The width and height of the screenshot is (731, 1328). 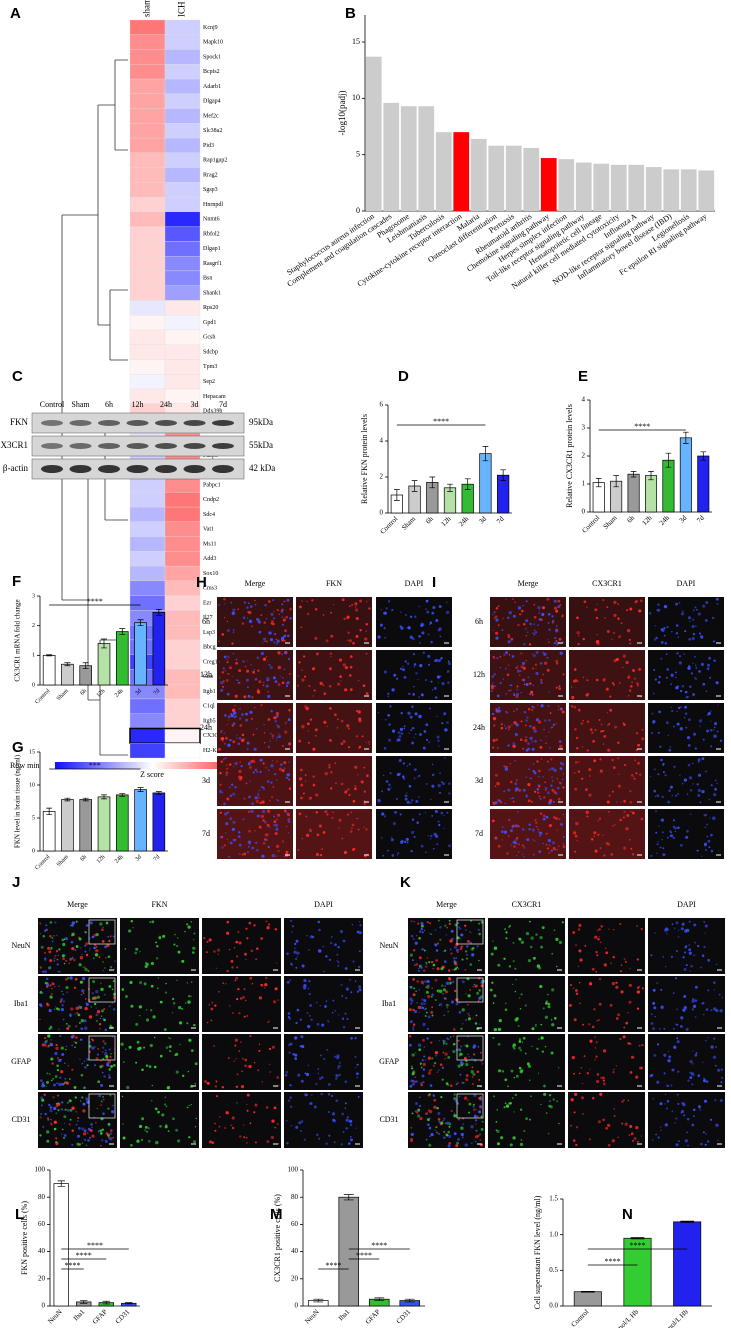 I want to click on bar, so click(x=479, y=175).